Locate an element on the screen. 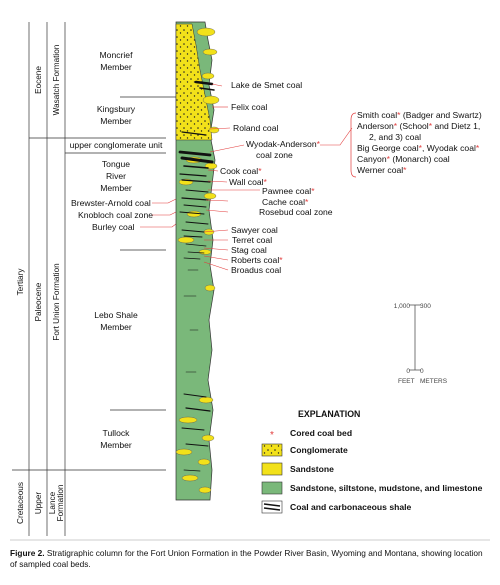  svg-text: Werner coal* is located at coordinates (382, 170).